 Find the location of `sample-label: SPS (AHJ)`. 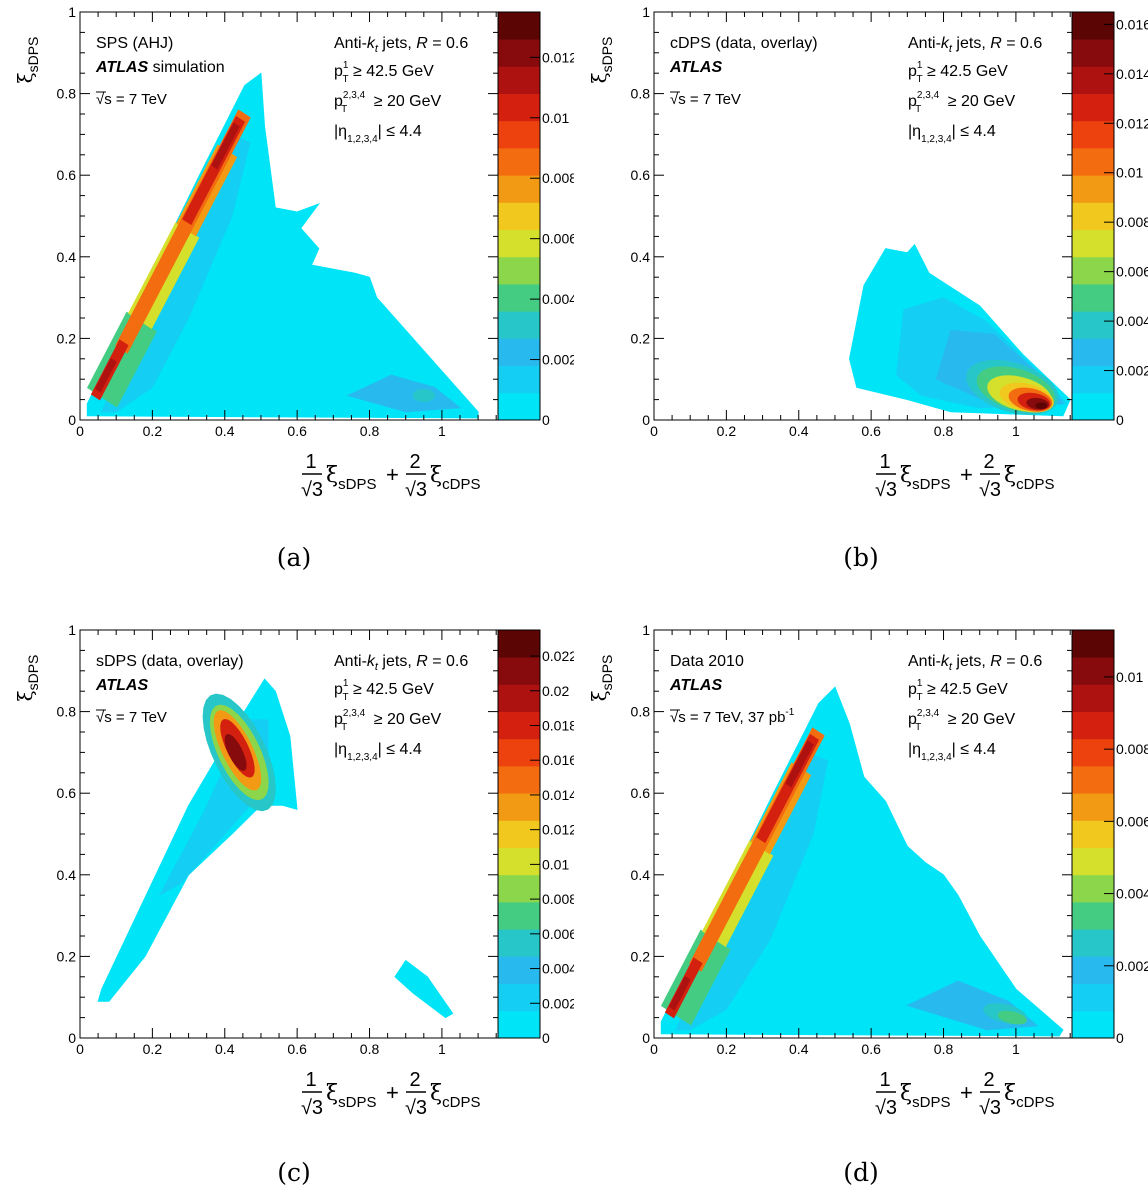

sample-label: SPS (AHJ) is located at coordinates (134, 43).